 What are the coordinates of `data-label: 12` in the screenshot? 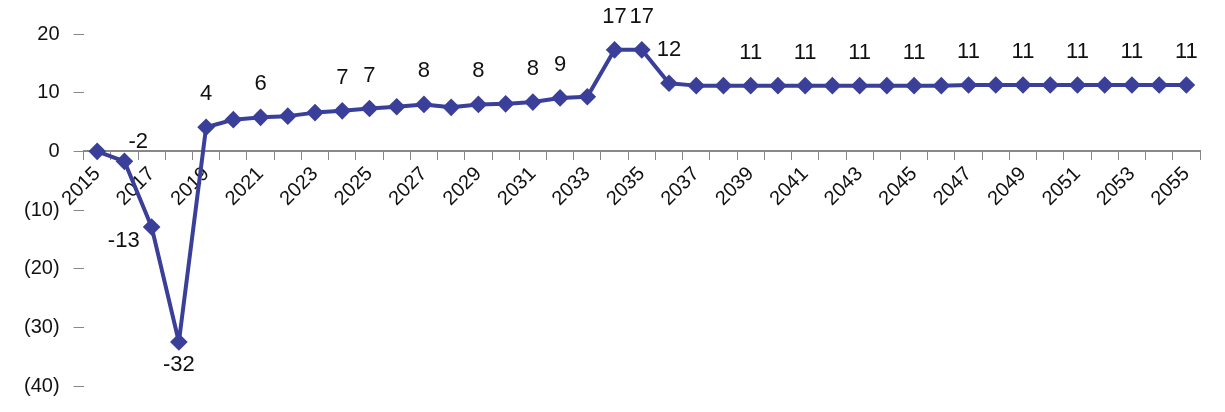 It's located at (669, 49).